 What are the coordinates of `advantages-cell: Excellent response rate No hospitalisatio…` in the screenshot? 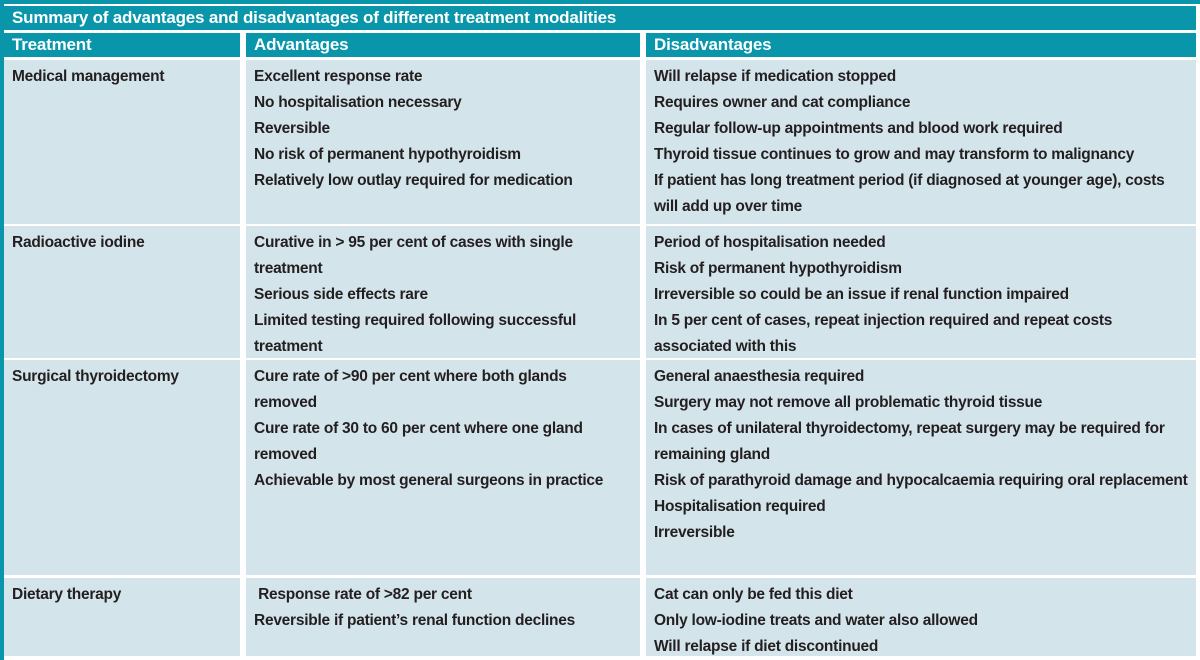 It's located at (443, 142).